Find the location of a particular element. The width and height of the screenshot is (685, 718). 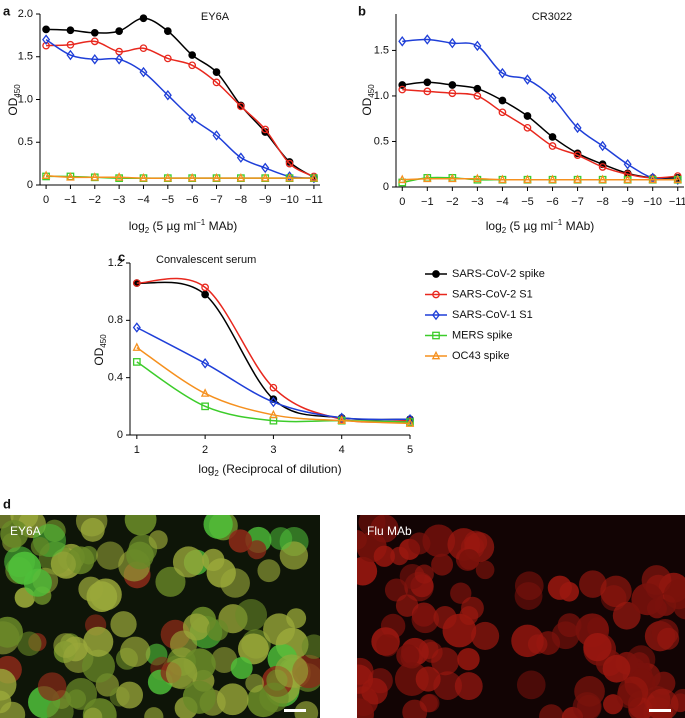

x-tick-label: −8 is located at coordinates (241, 200).